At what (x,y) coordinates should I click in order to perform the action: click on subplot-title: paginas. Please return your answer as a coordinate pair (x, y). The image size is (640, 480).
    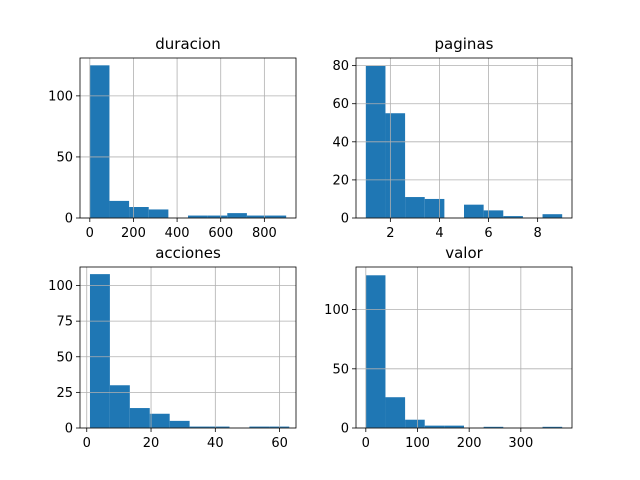
    Looking at the image, I should click on (464, 44).